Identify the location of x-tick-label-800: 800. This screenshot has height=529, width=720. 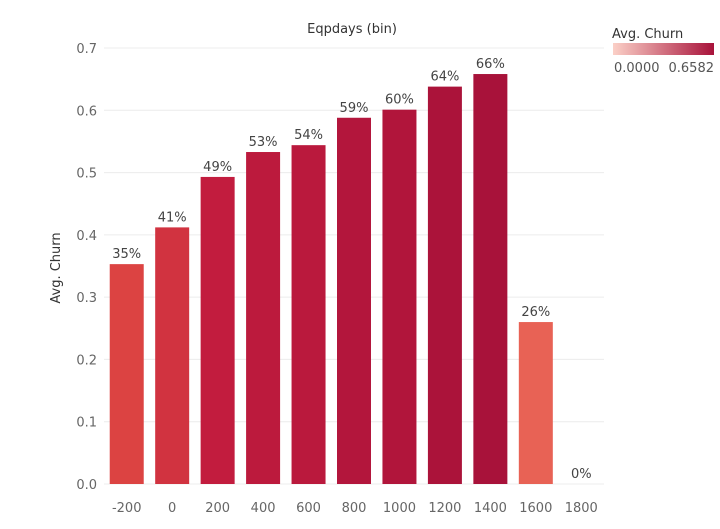
(354, 508).